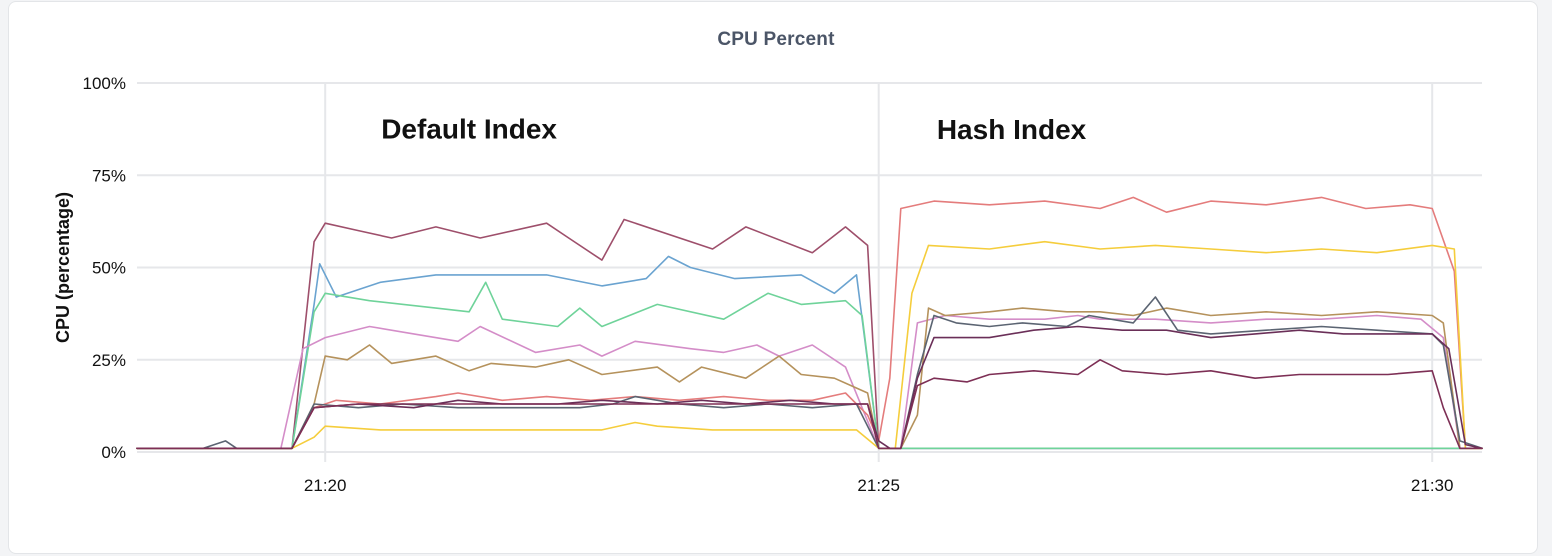 This screenshot has width=1552, height=556. What do you see at coordinates (878, 485) in the screenshot?
I see `x-tick-label: 21:25` at bounding box center [878, 485].